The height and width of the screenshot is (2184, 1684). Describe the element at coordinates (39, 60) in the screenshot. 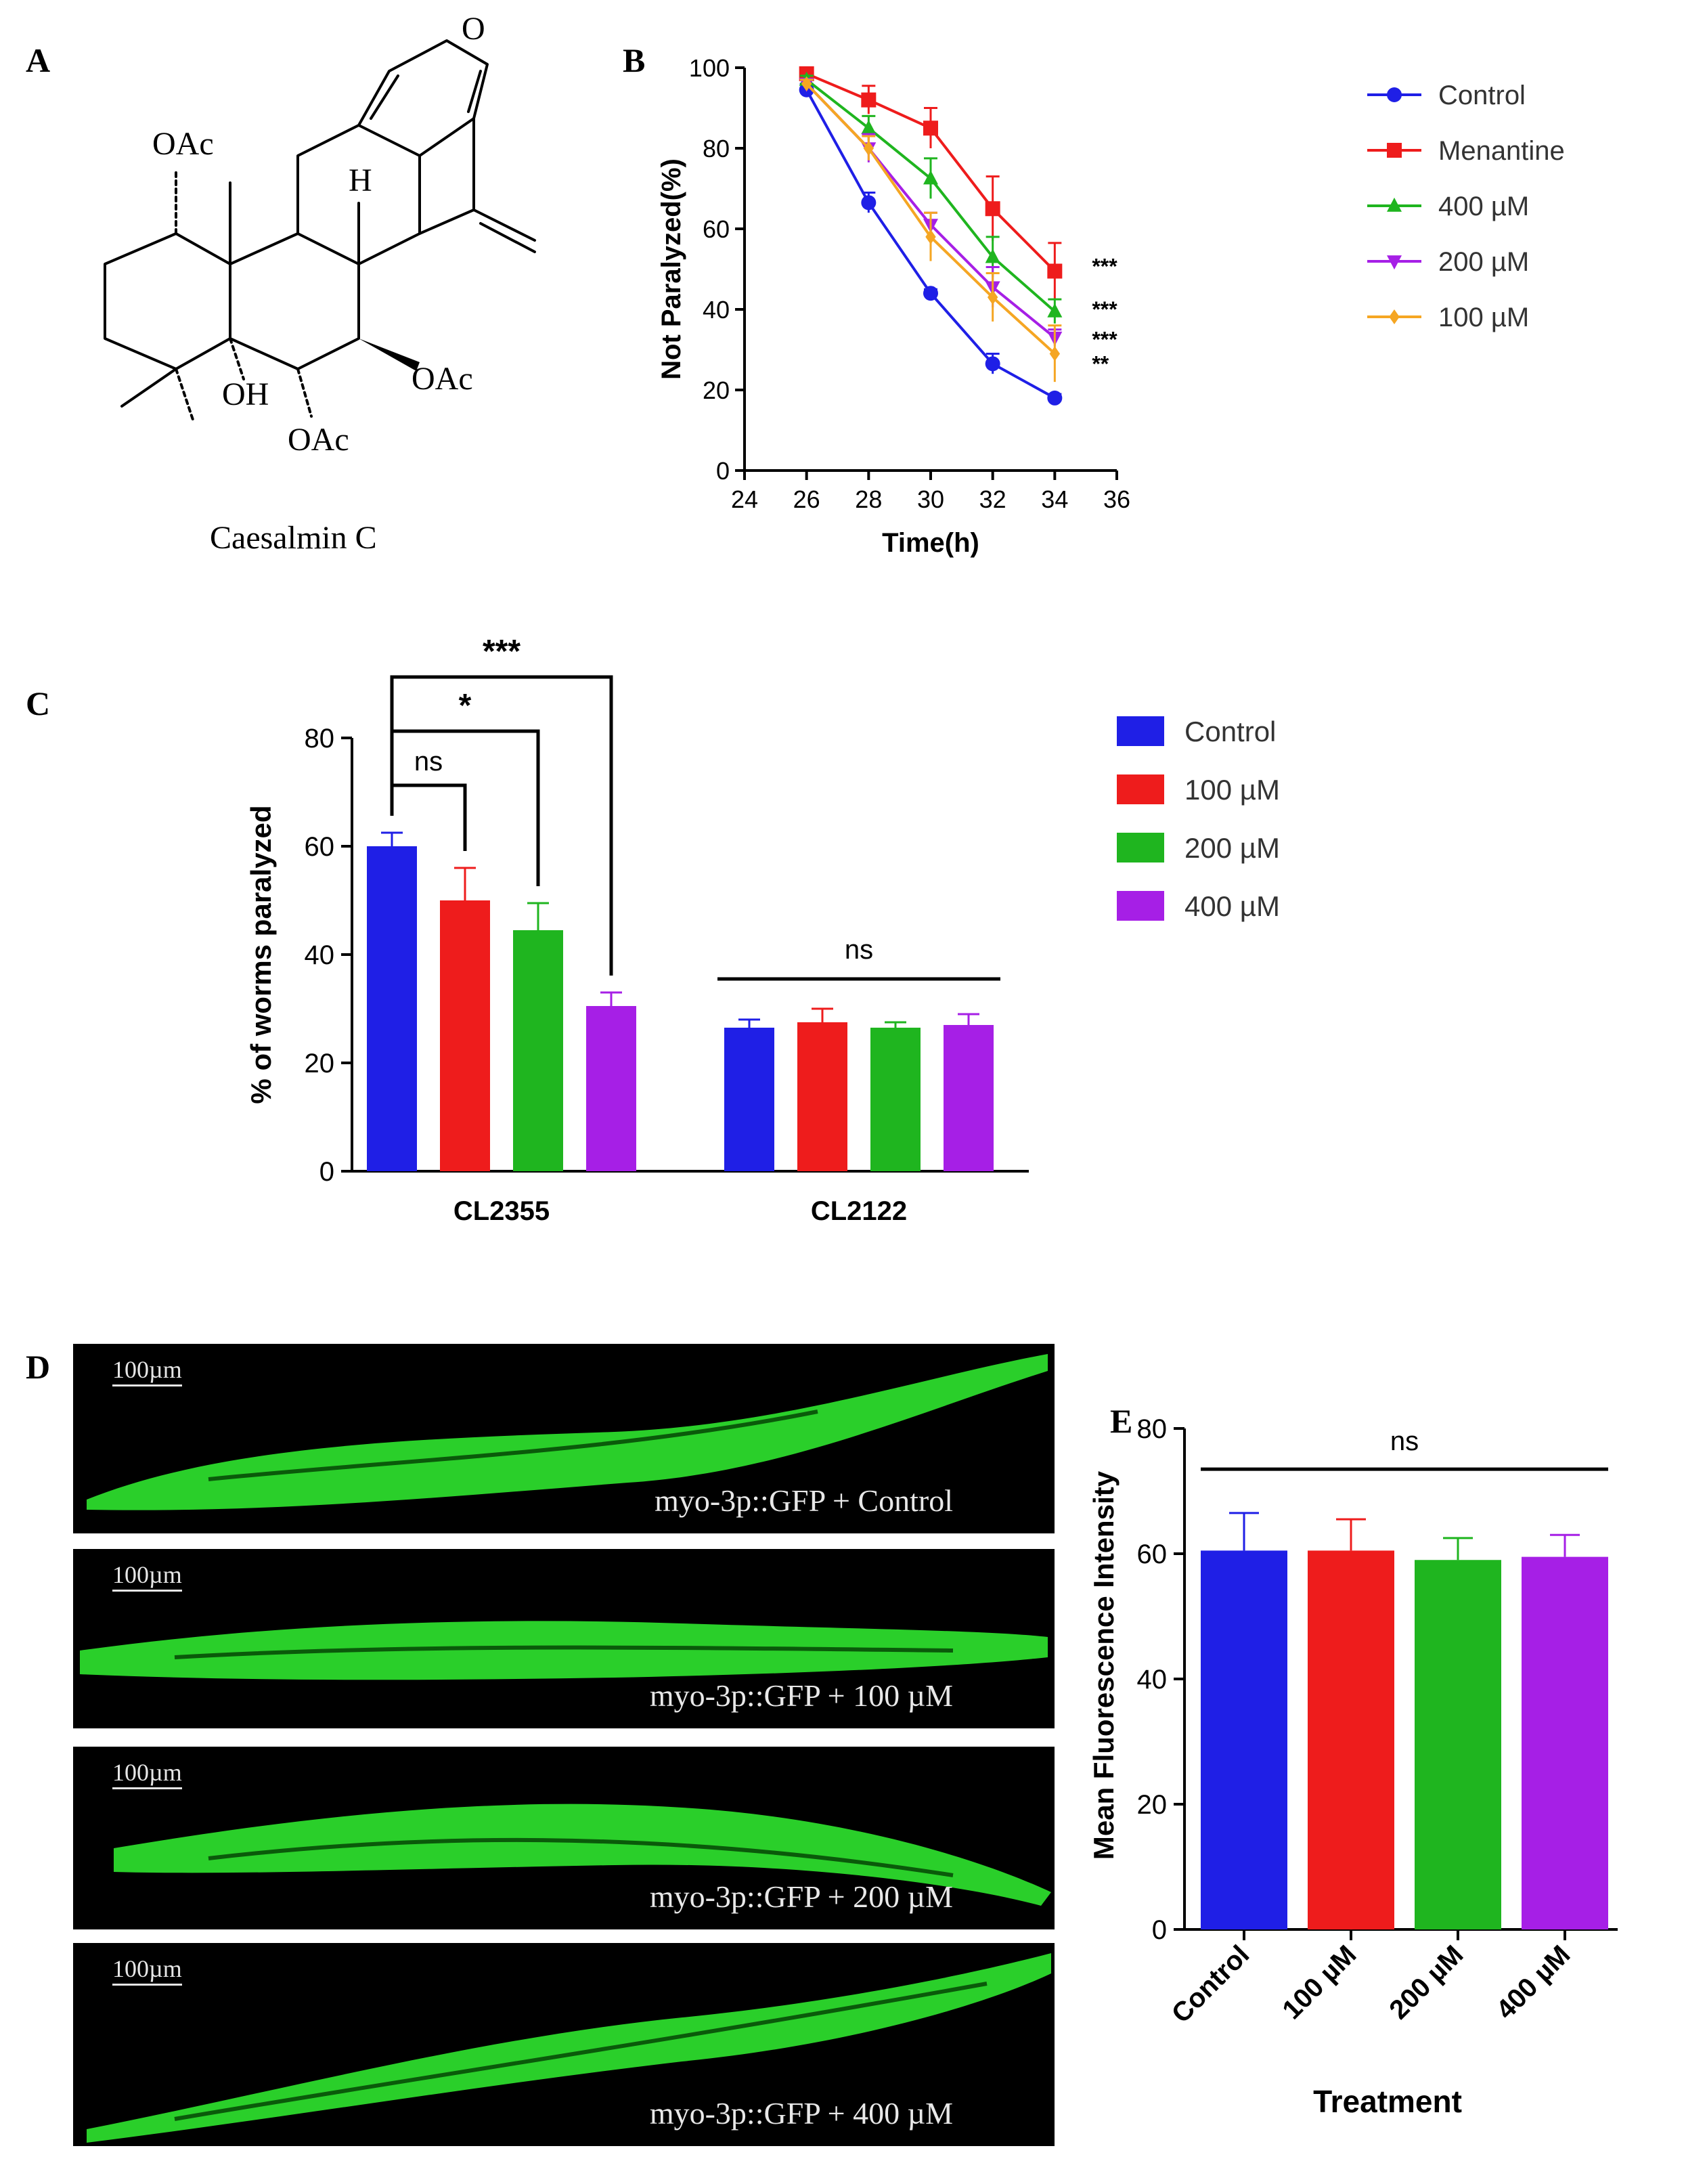

I see `panel-letter-a: A` at that location.